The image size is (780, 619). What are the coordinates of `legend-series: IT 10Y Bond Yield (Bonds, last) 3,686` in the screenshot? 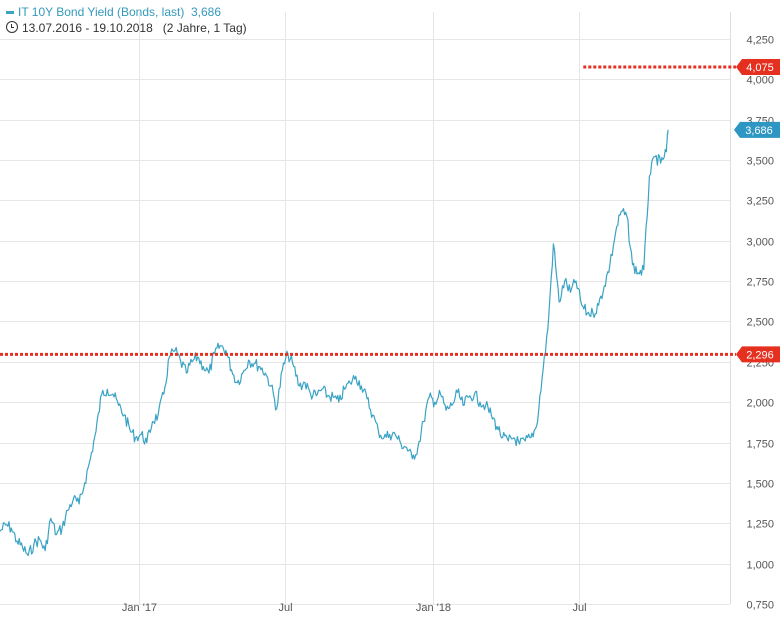 It's located at (113, 12).